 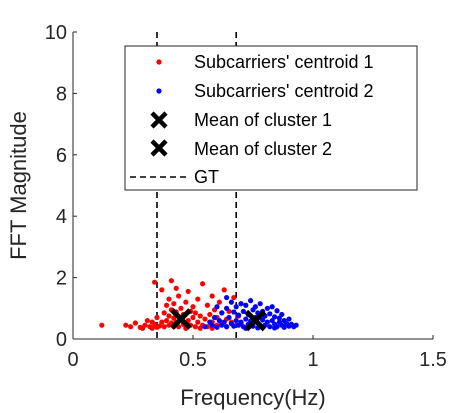 What do you see at coordinates (72, 360) in the screenshot?
I see `x-tick-label: 0` at bounding box center [72, 360].